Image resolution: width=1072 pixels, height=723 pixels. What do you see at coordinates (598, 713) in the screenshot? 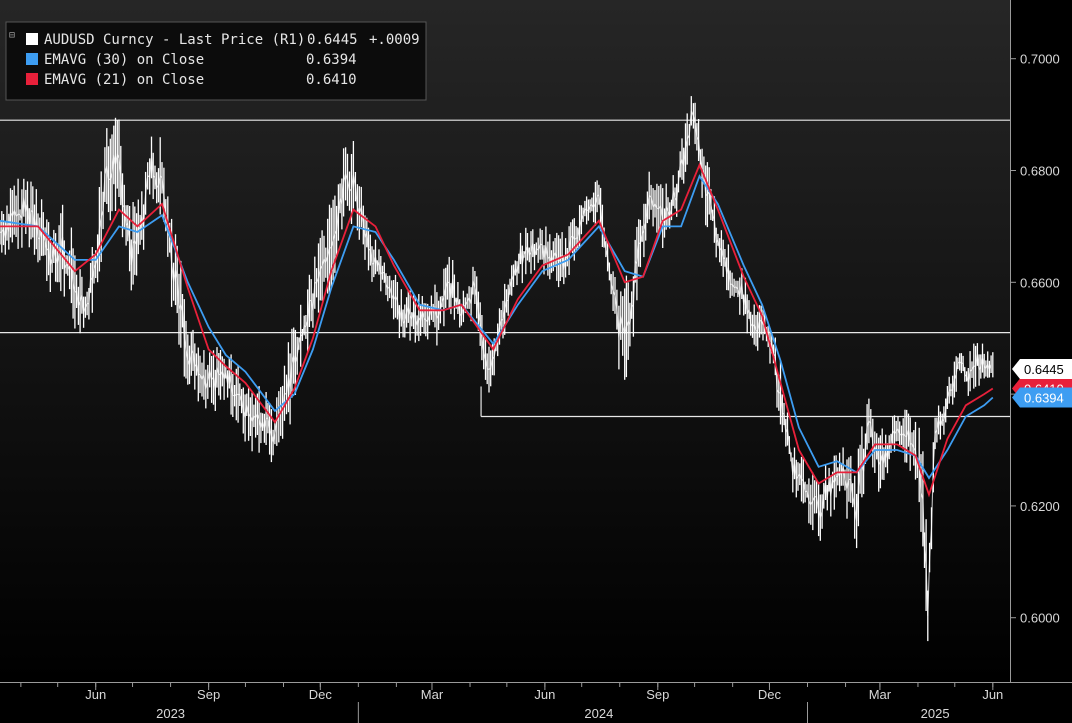
I see `year-label: 2024` at bounding box center [598, 713].